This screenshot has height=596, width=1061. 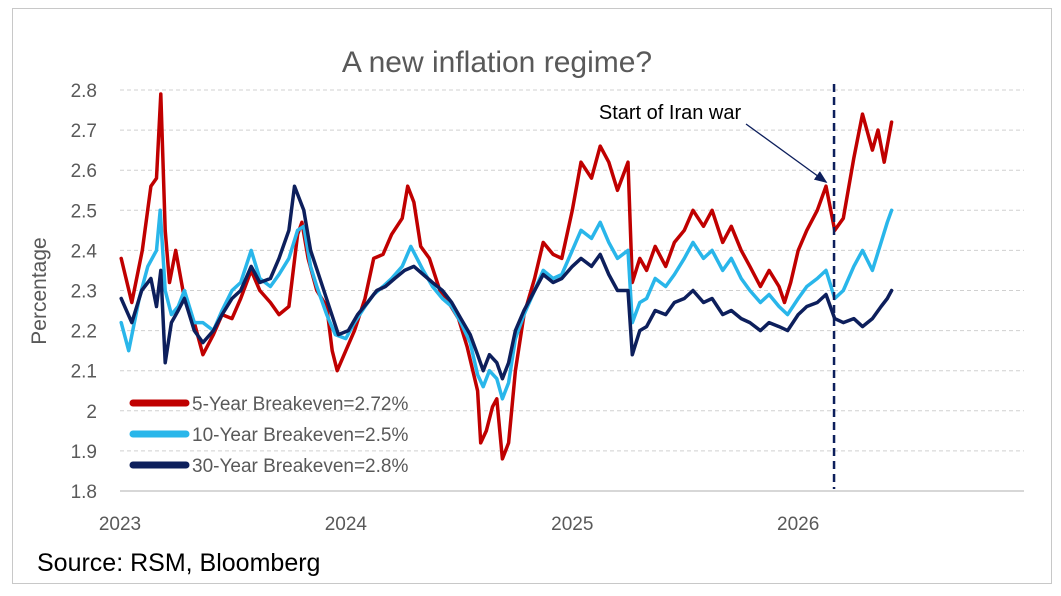 What do you see at coordinates (39, 290) in the screenshot?
I see `y-axis-label: Percentage` at bounding box center [39, 290].